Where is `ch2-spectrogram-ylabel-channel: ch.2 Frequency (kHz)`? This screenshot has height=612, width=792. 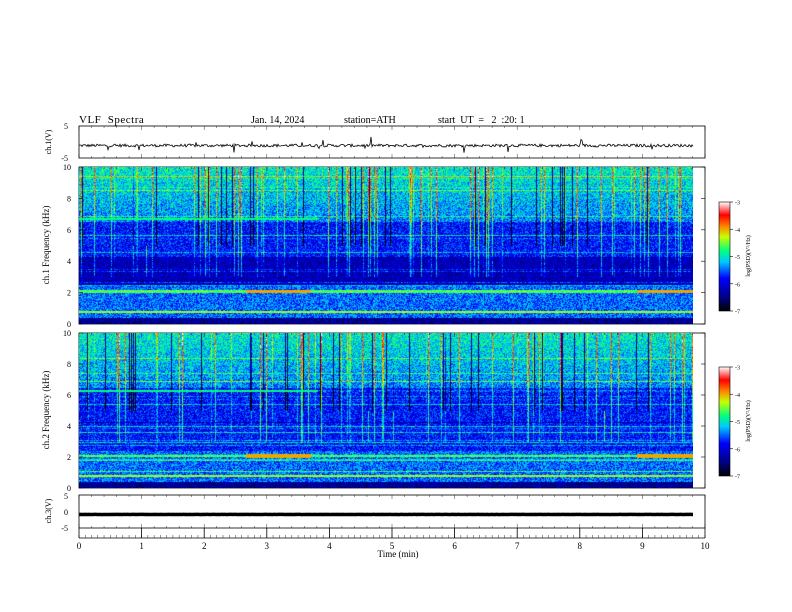
ch2-spectrogram-ylabel-channel: ch.2 Frequency (kHz) is located at coordinates (46, 410).